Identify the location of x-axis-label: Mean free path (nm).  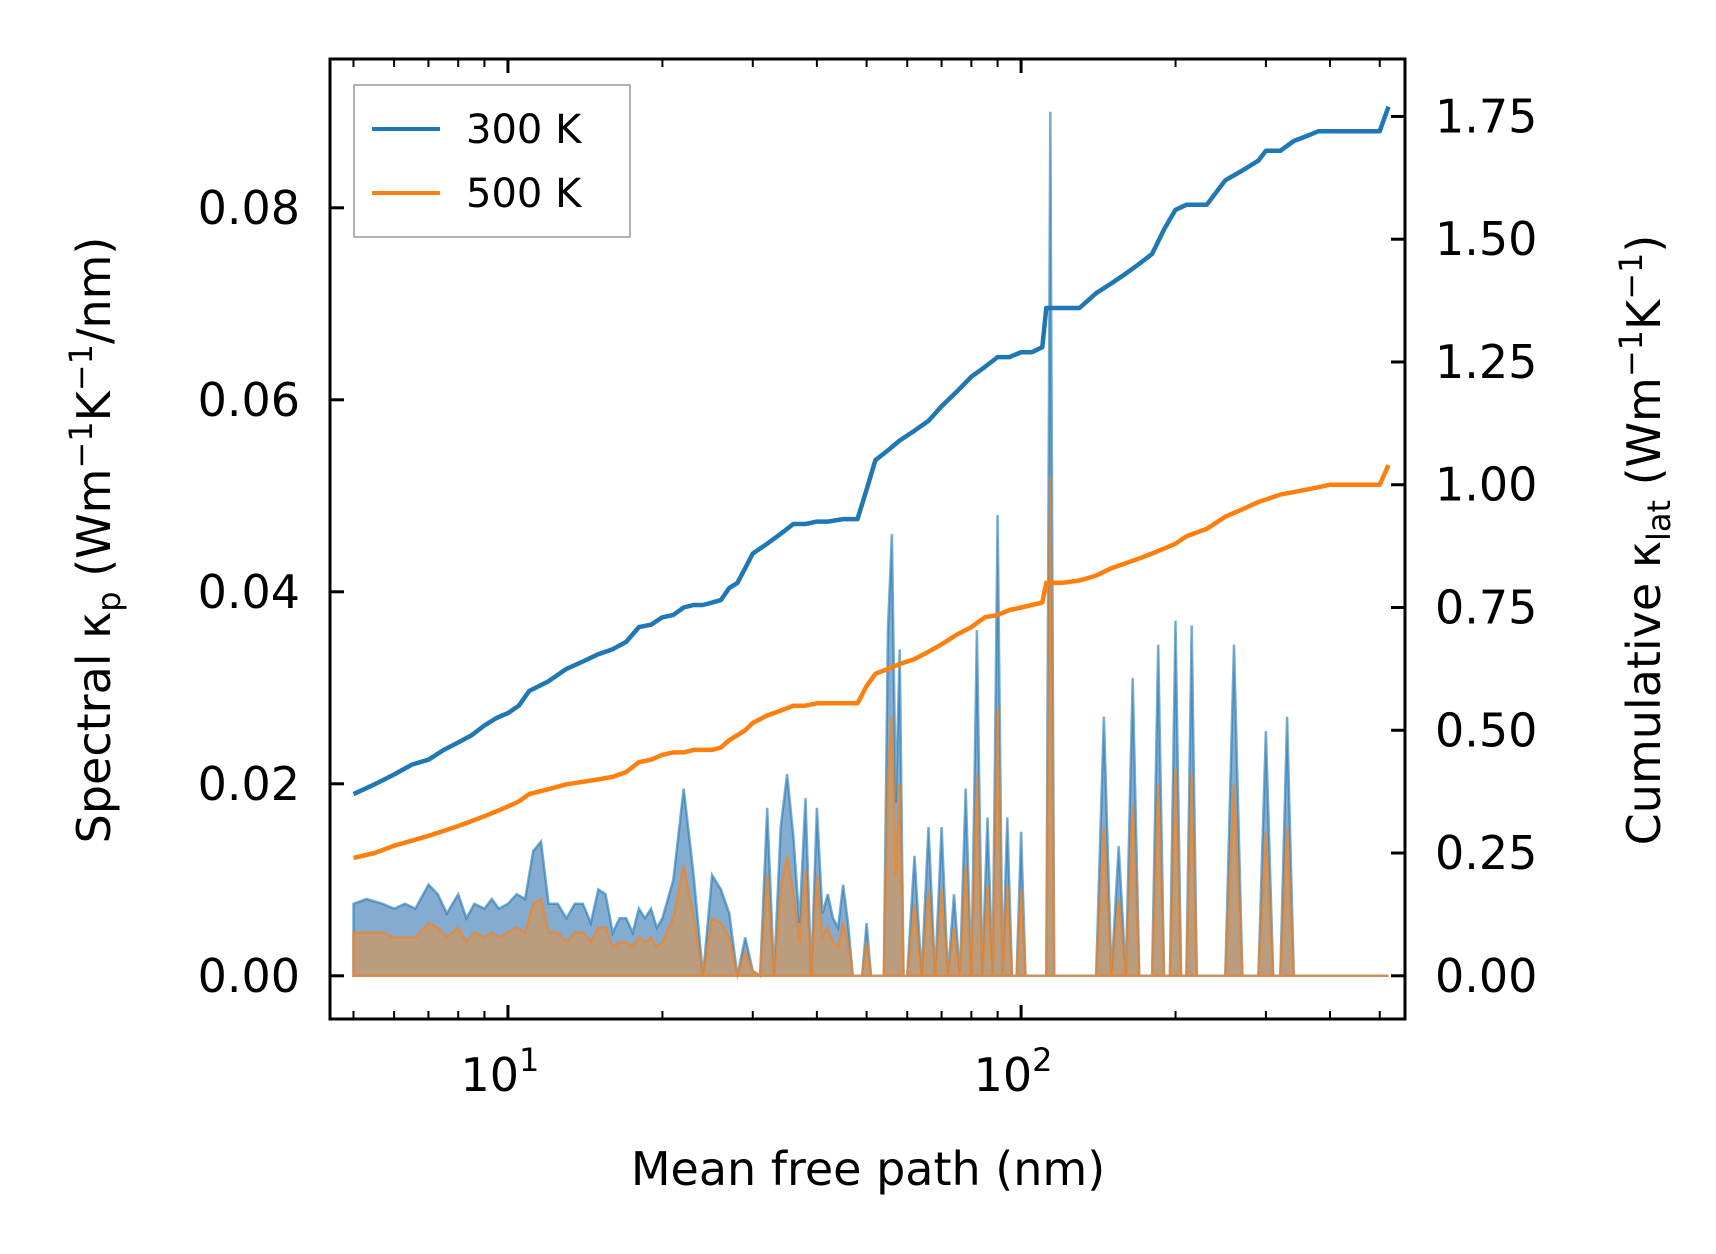
(868, 1169).